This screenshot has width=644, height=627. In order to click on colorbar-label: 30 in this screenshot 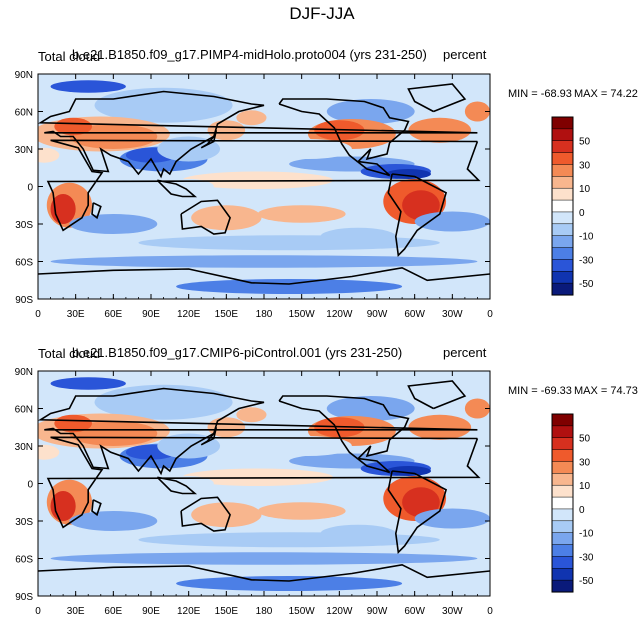, I will do `click(585, 165)`.